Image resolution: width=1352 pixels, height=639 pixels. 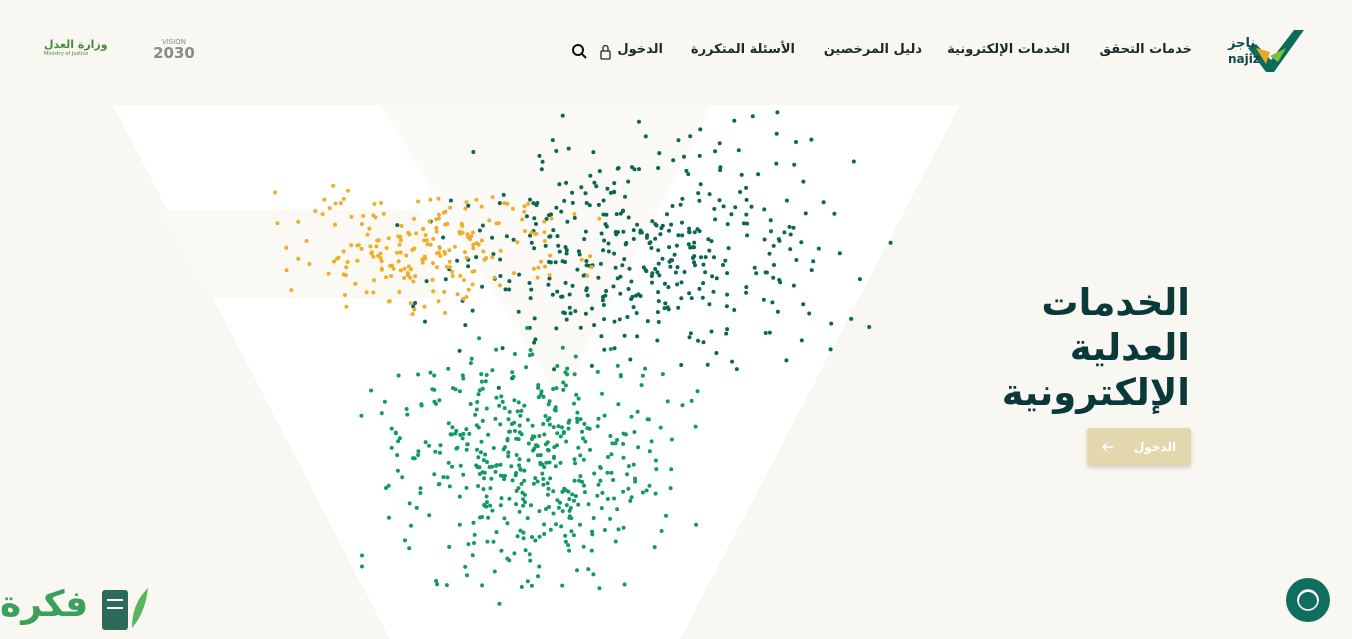 What do you see at coordinates (580, 52) in the screenshot?
I see `search-icon` at bounding box center [580, 52].